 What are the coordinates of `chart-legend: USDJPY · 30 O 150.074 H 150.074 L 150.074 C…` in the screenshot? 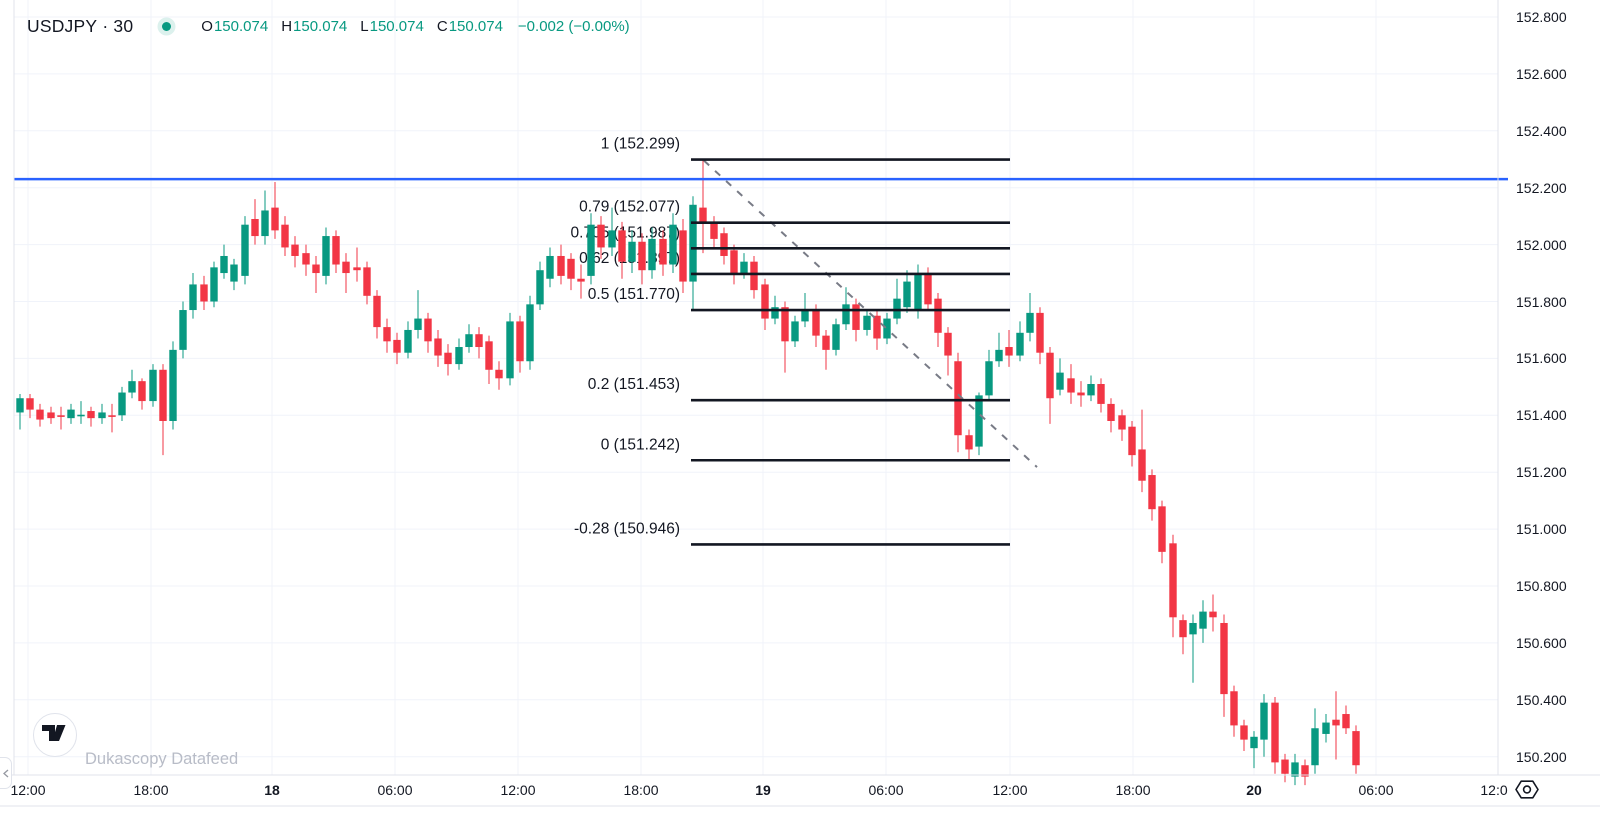 It's located at (328, 26).